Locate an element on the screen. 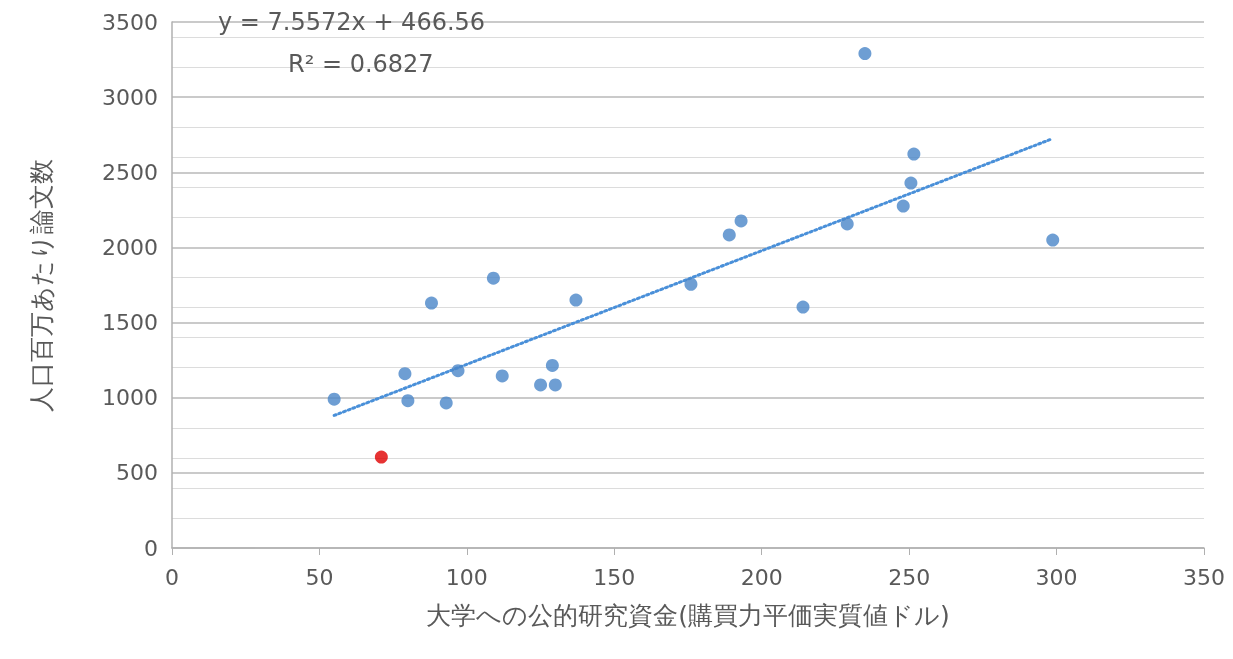 The width and height of the screenshot is (1233, 659). y-tick-label: 3000 is located at coordinates (130, 97).